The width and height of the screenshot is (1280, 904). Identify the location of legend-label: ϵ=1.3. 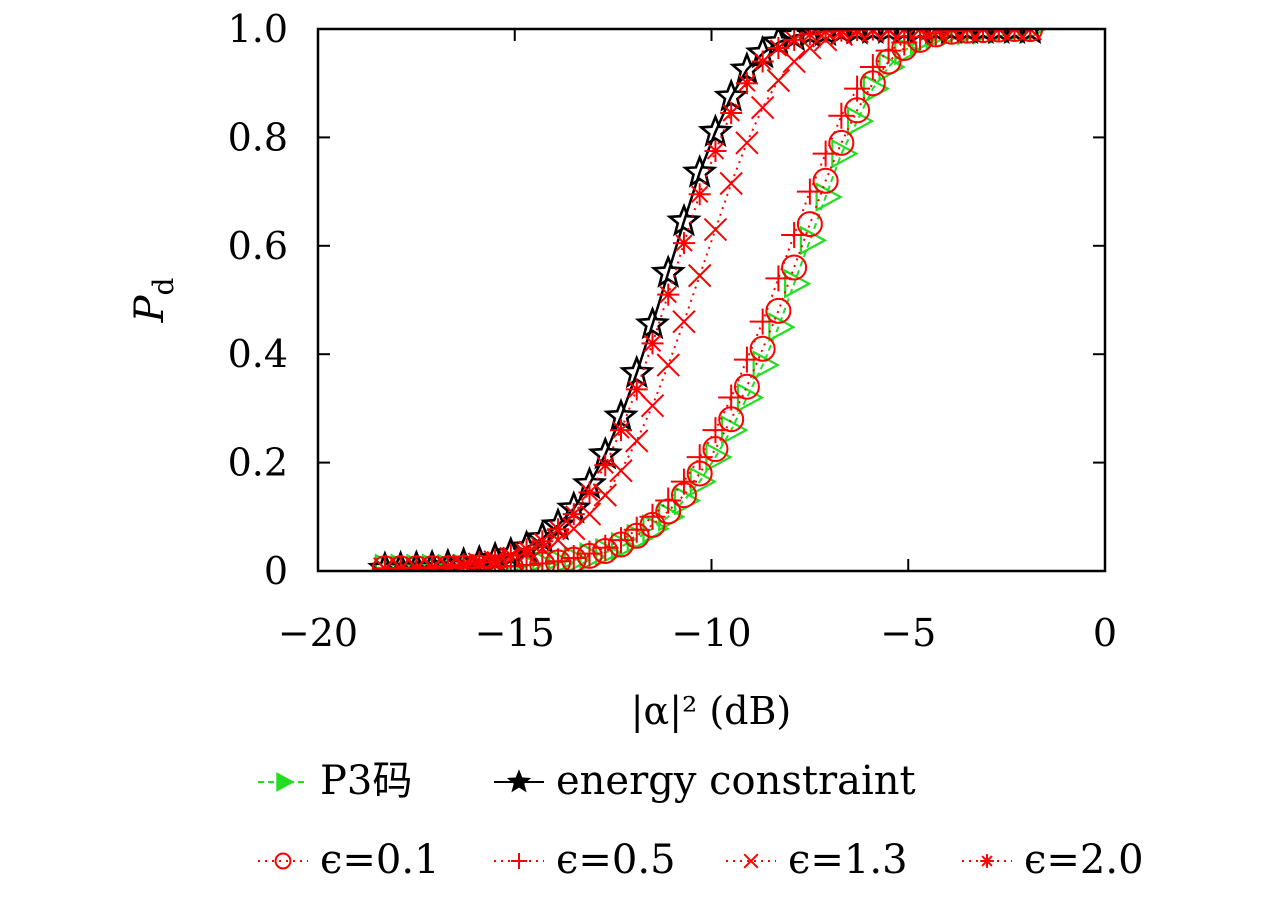
(848, 860).